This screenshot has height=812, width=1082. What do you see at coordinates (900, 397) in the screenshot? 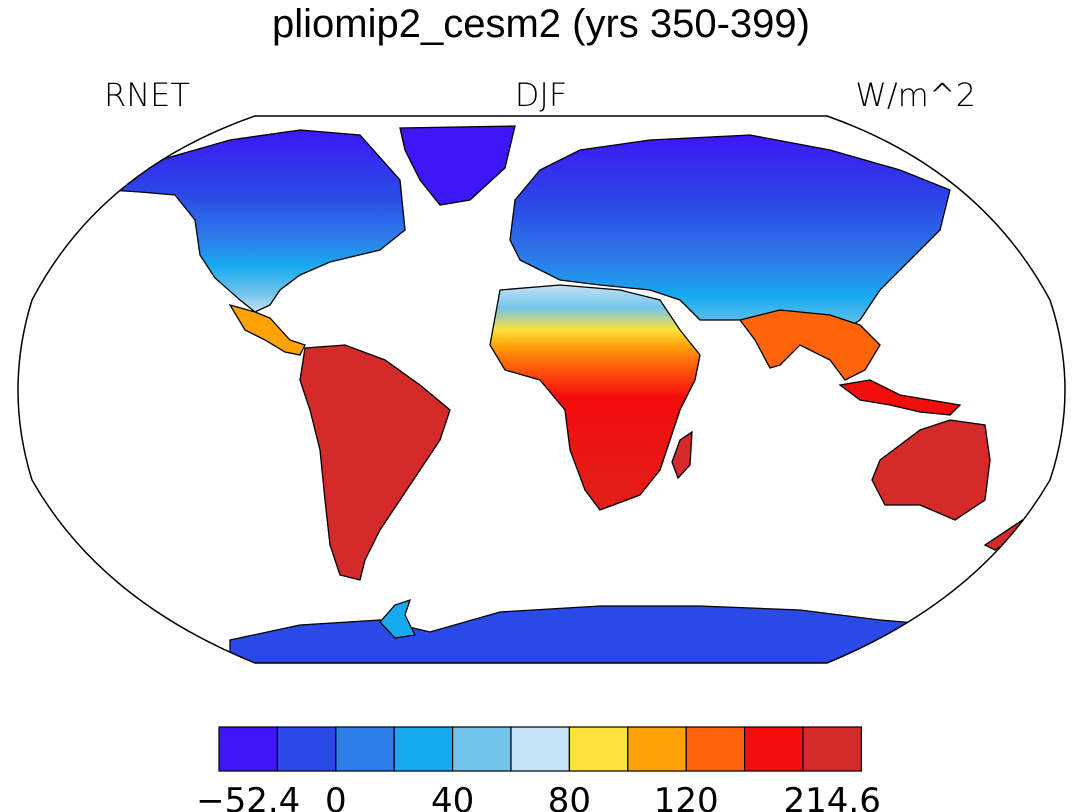
I see `indonesia-region` at bounding box center [900, 397].